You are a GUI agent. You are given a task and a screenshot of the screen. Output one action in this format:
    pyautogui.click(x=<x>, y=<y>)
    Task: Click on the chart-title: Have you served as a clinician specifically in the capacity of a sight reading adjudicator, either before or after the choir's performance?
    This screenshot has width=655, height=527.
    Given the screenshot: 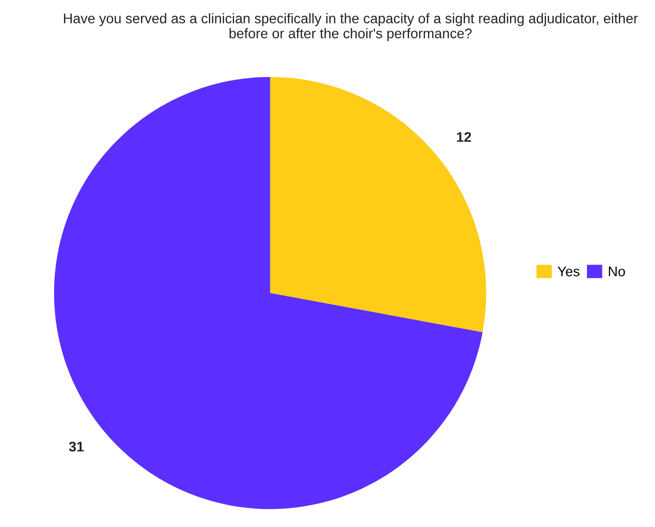 What is the action you would take?
    pyautogui.click(x=351, y=27)
    